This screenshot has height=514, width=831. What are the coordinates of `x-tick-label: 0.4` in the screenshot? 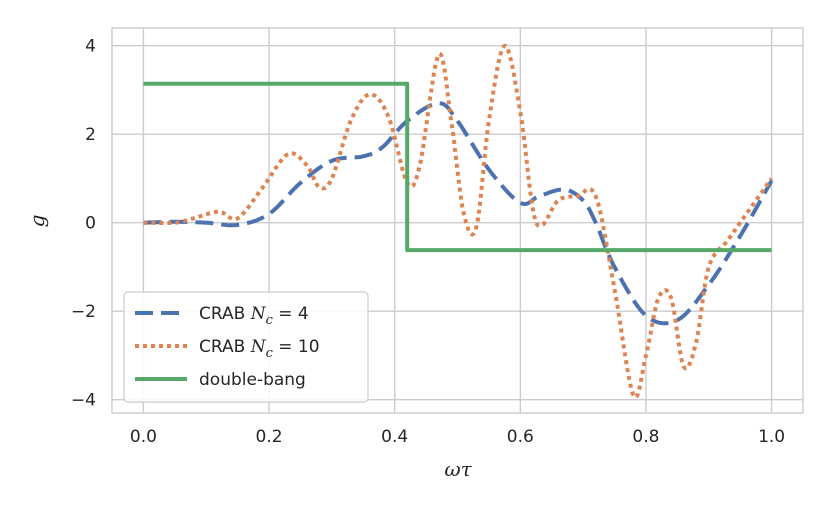 It's located at (394, 437).